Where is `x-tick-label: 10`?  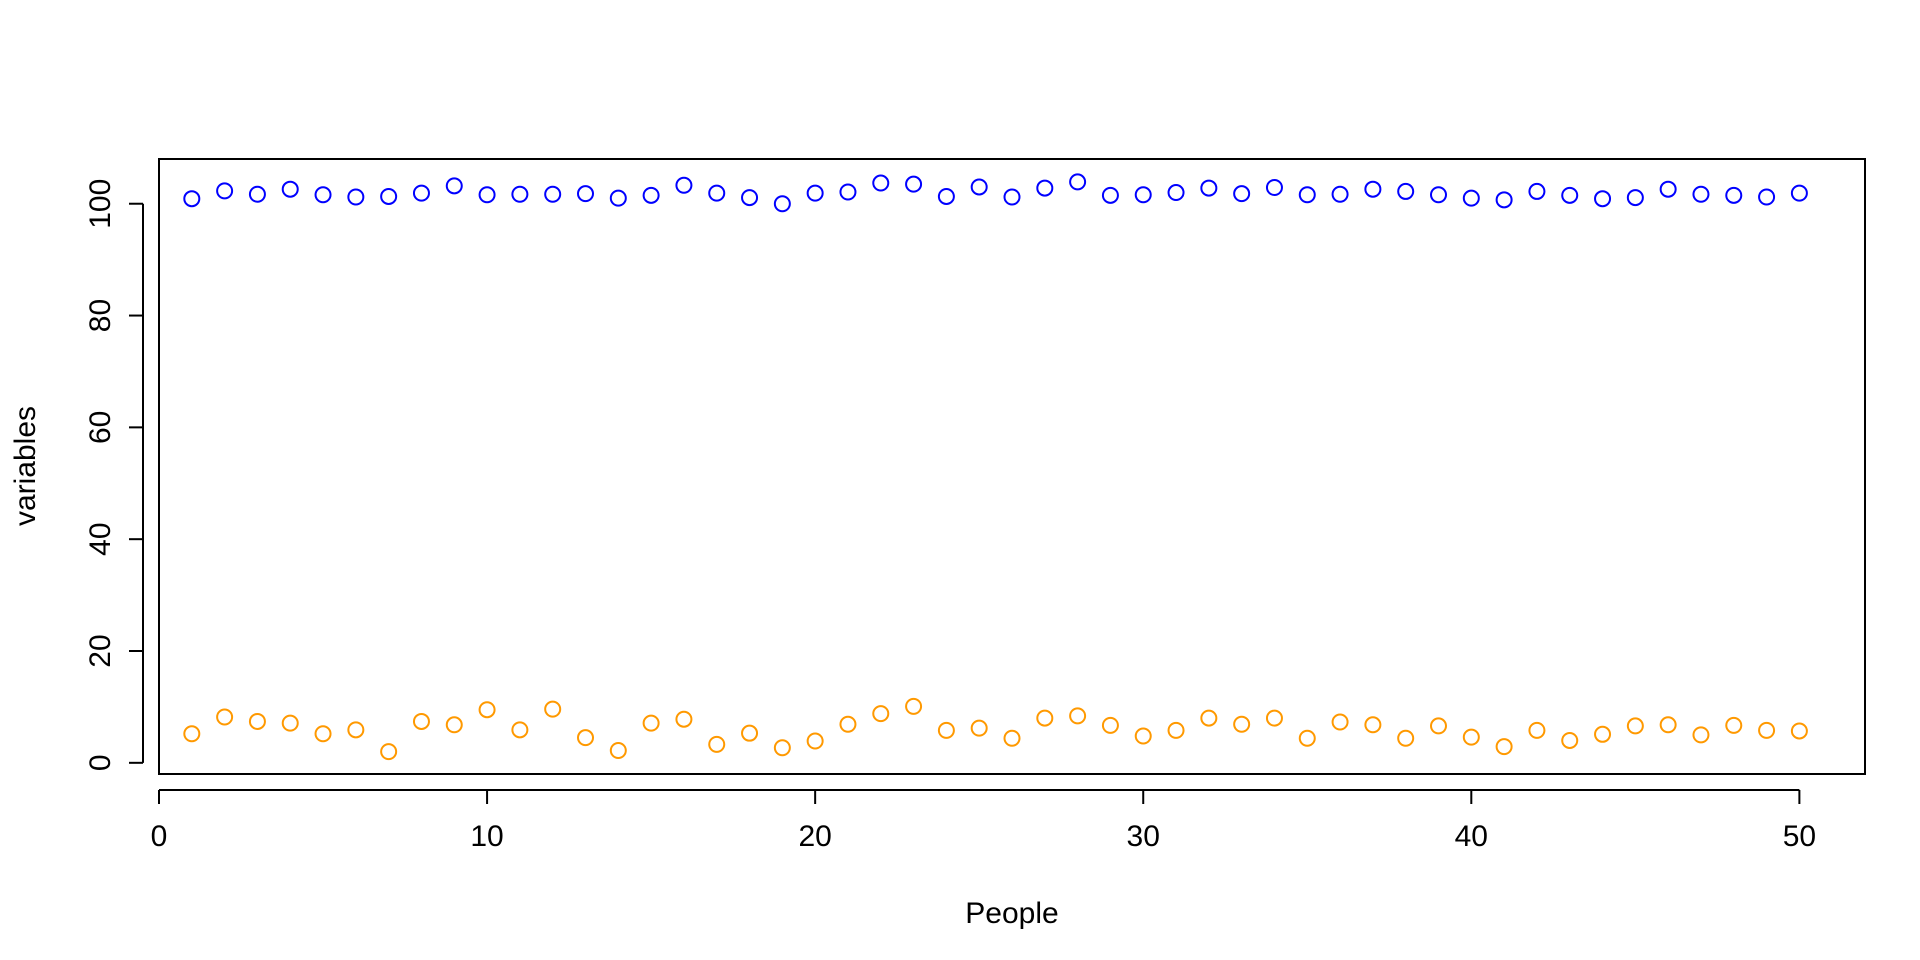 x-tick-label: 10 is located at coordinates (486, 836).